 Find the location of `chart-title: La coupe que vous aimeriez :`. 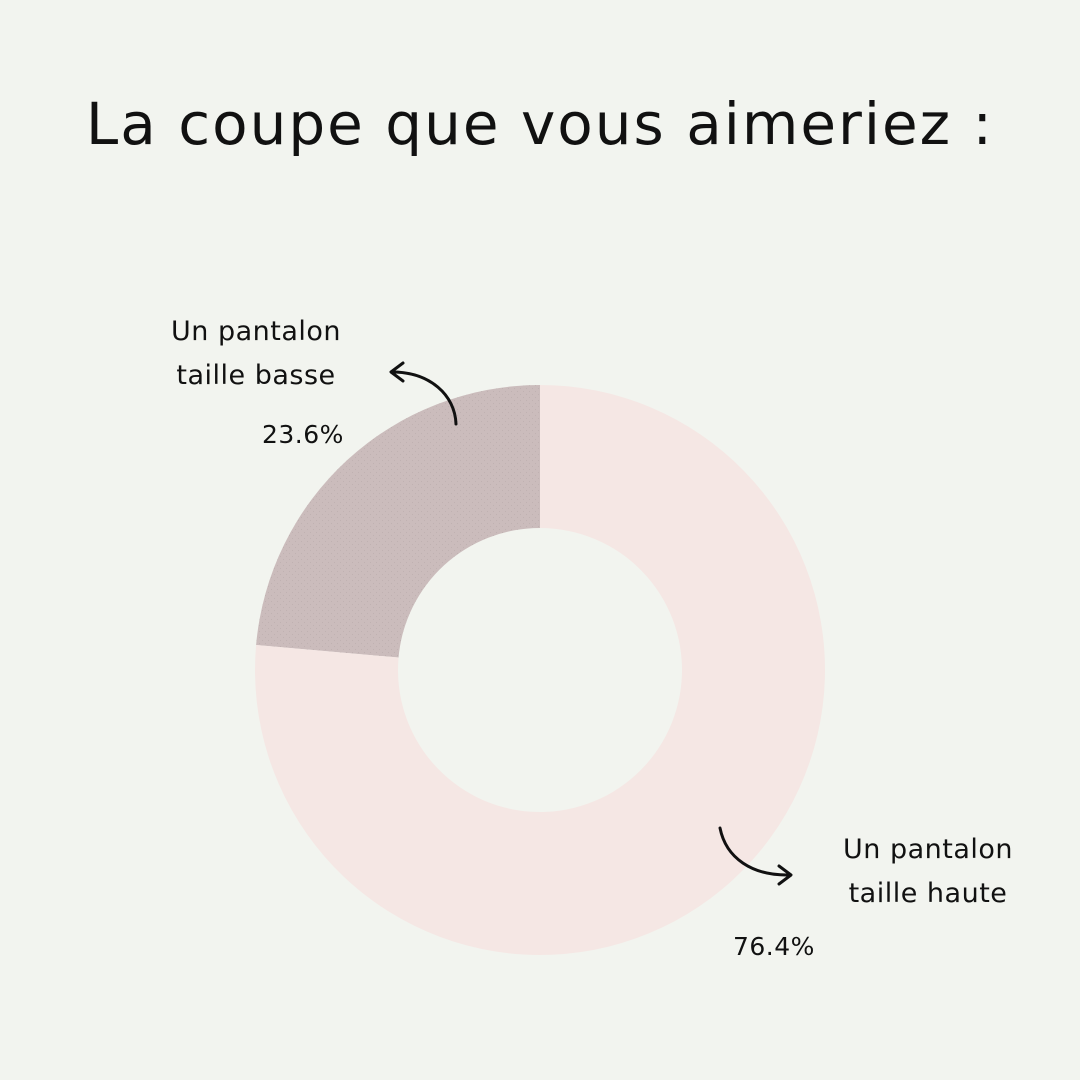

chart-title: La coupe que vous aimeriez : is located at coordinates (540, 124).